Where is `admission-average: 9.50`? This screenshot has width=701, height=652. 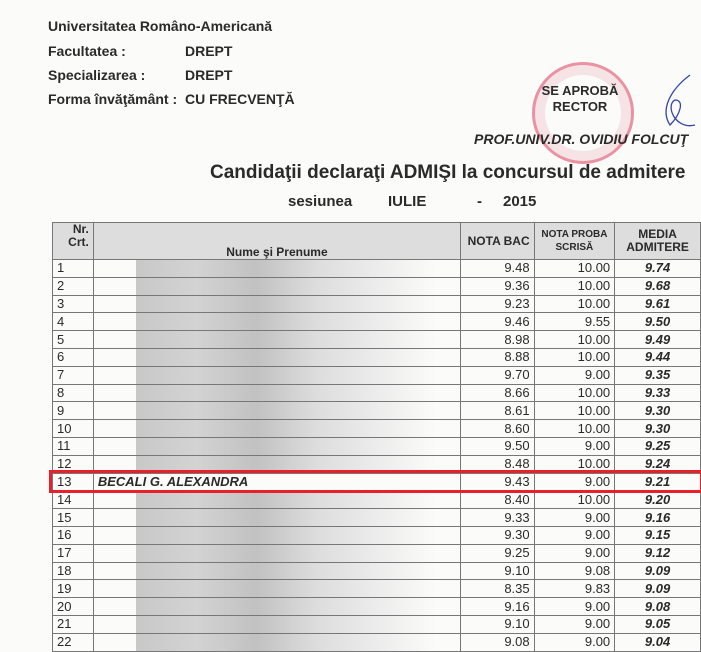 admission-average: 9.50 is located at coordinates (657, 322).